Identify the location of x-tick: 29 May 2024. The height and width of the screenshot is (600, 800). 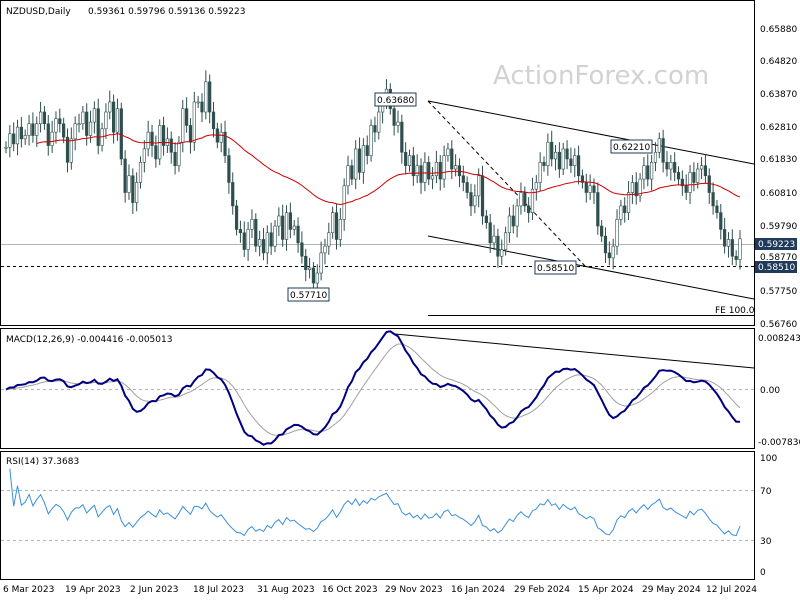
(671, 590).